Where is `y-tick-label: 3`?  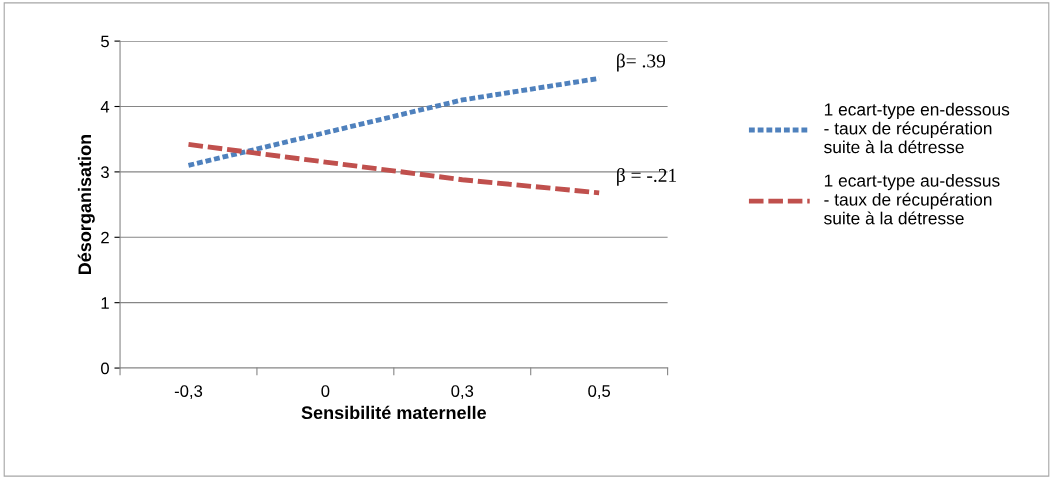 y-tick-label: 3 is located at coordinates (104, 172).